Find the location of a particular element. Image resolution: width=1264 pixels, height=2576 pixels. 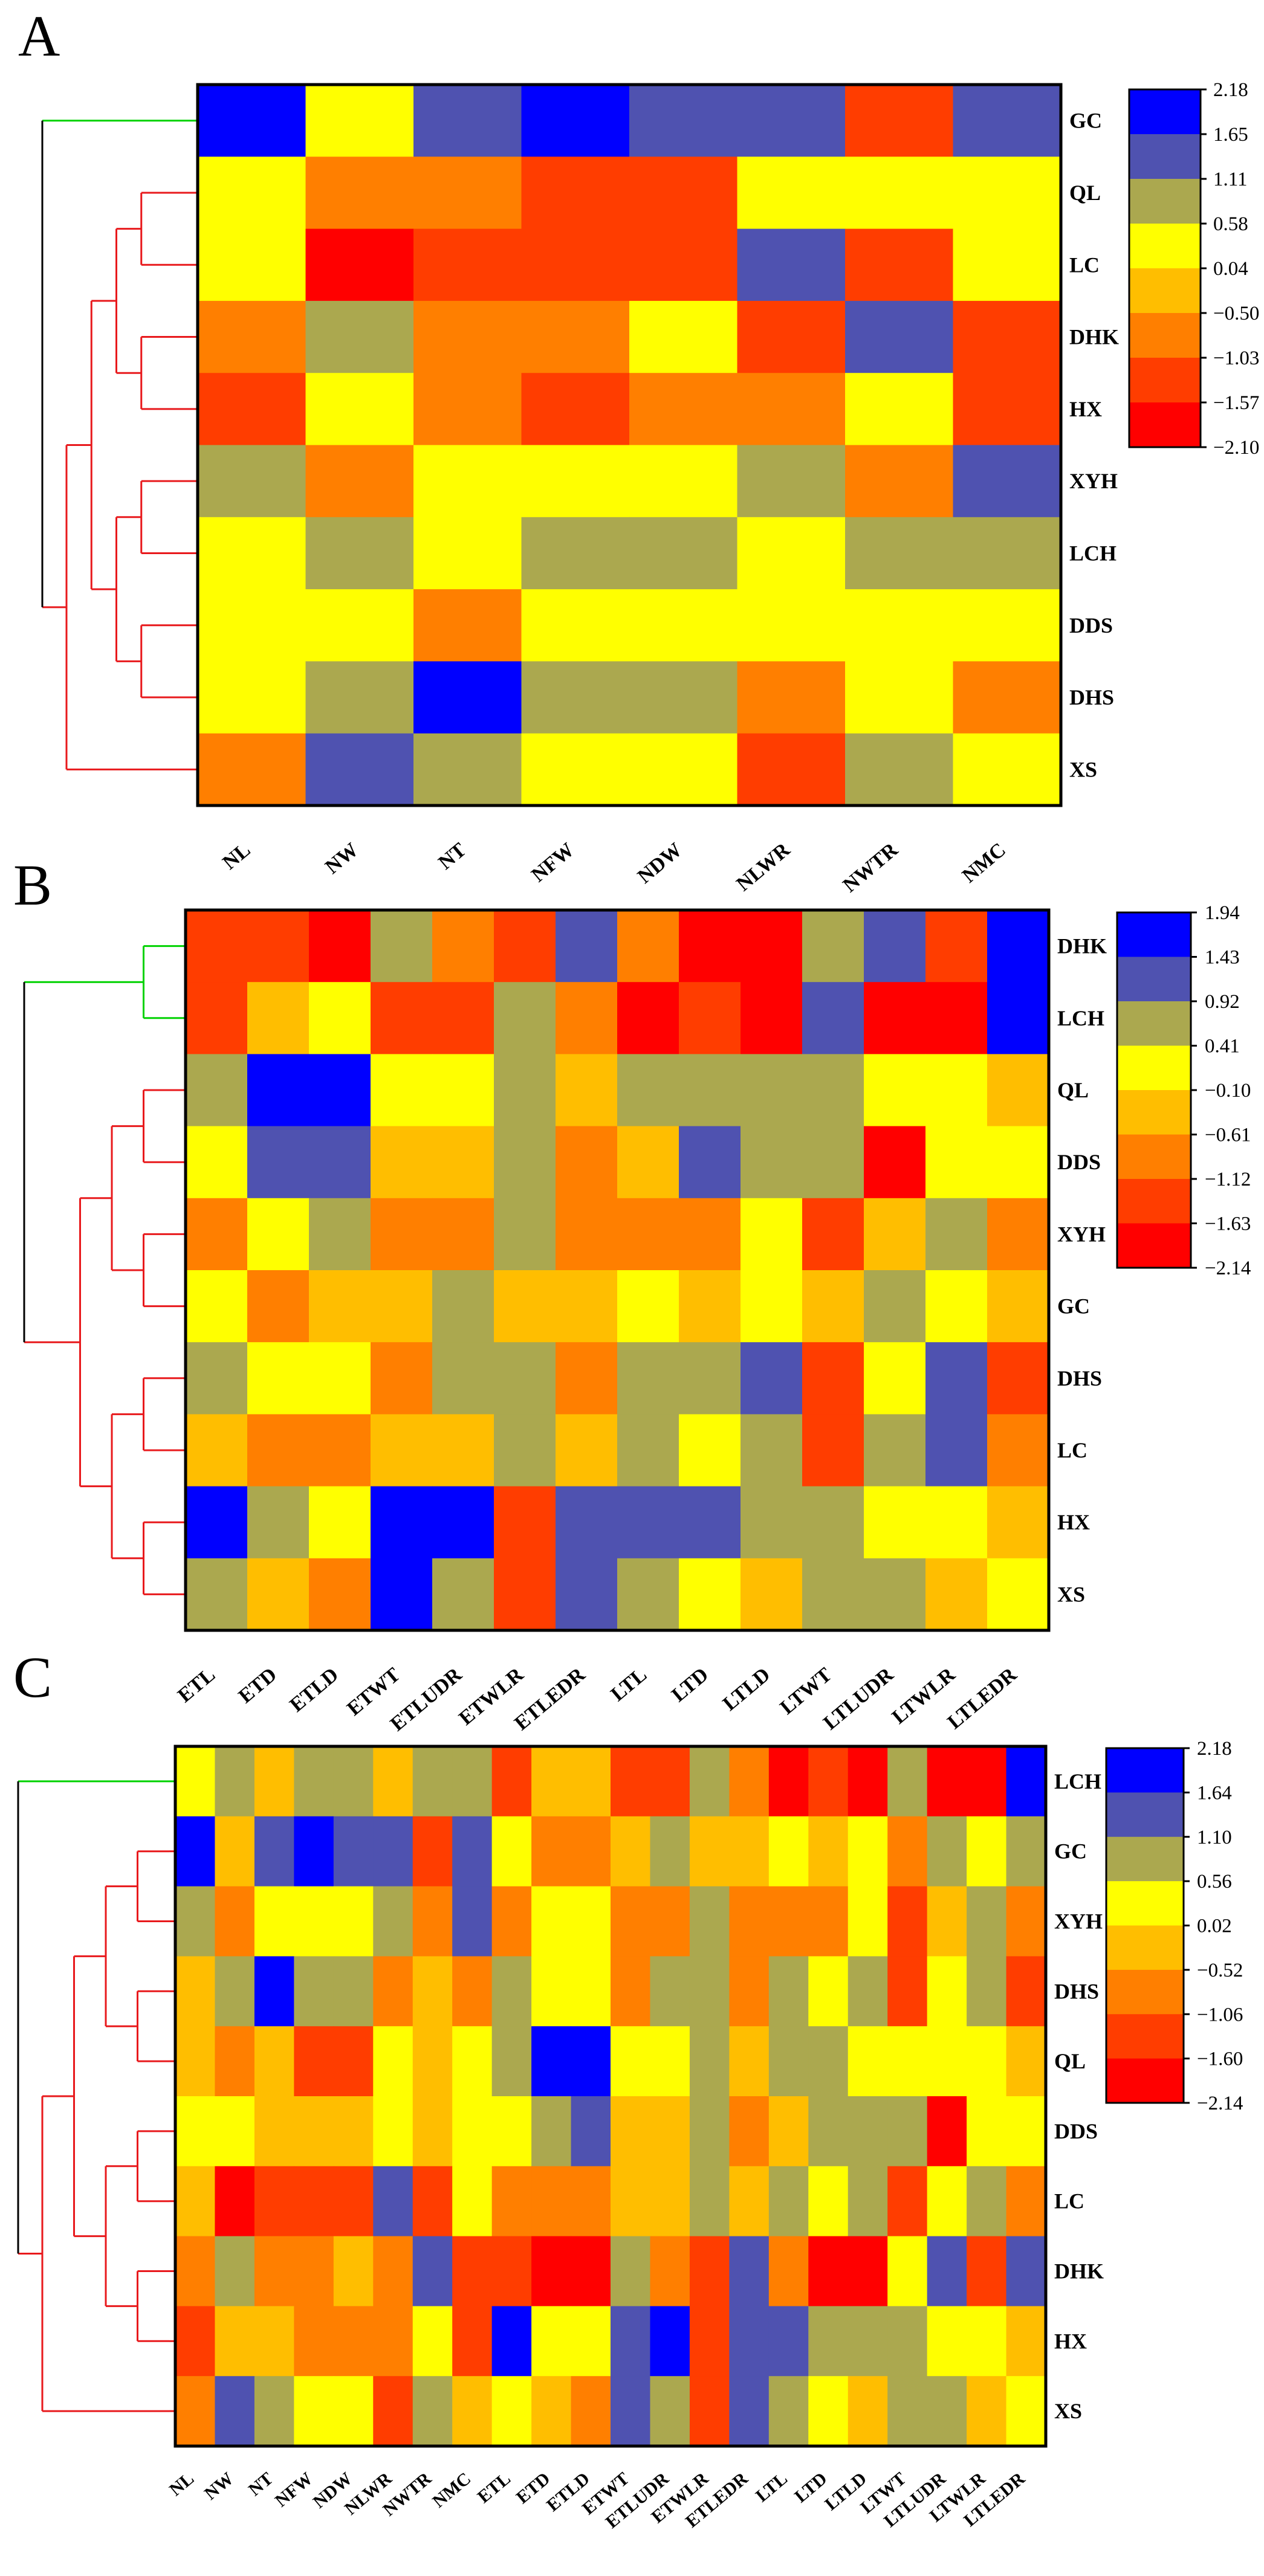

row-label: GC is located at coordinates (1070, 1852).